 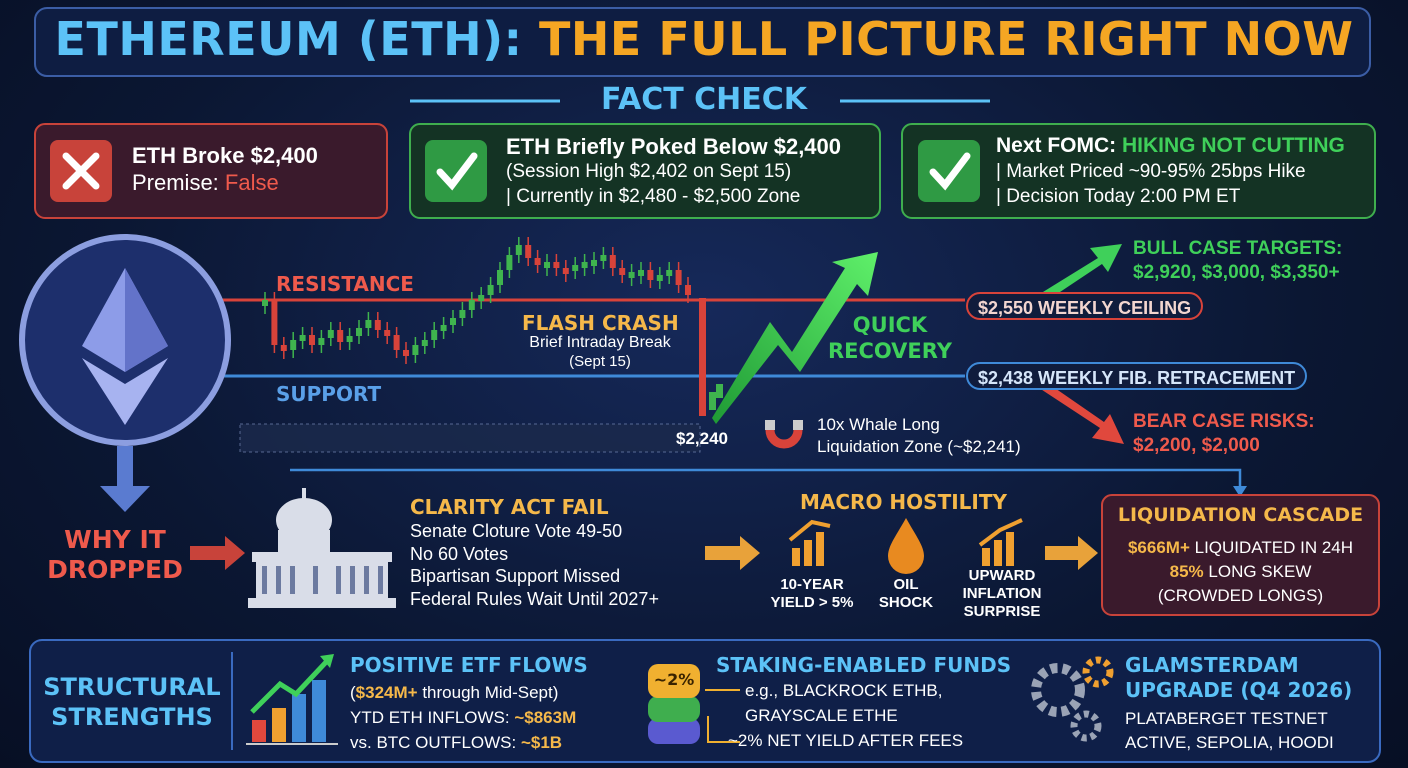 What do you see at coordinates (386, 692) in the screenshot?
I see `highlight: $324M+` at bounding box center [386, 692].